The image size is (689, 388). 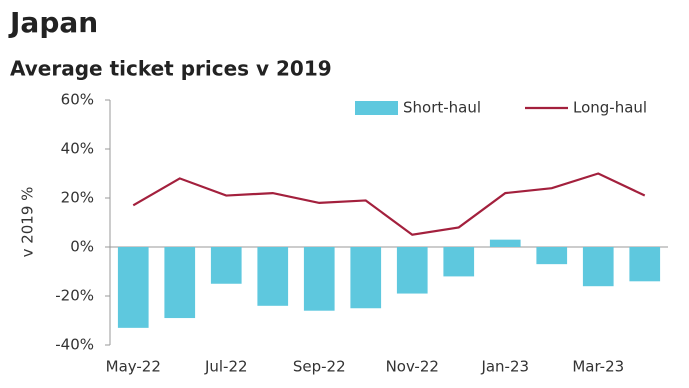 I want to click on x-tick-label: May-22, so click(x=133, y=367).